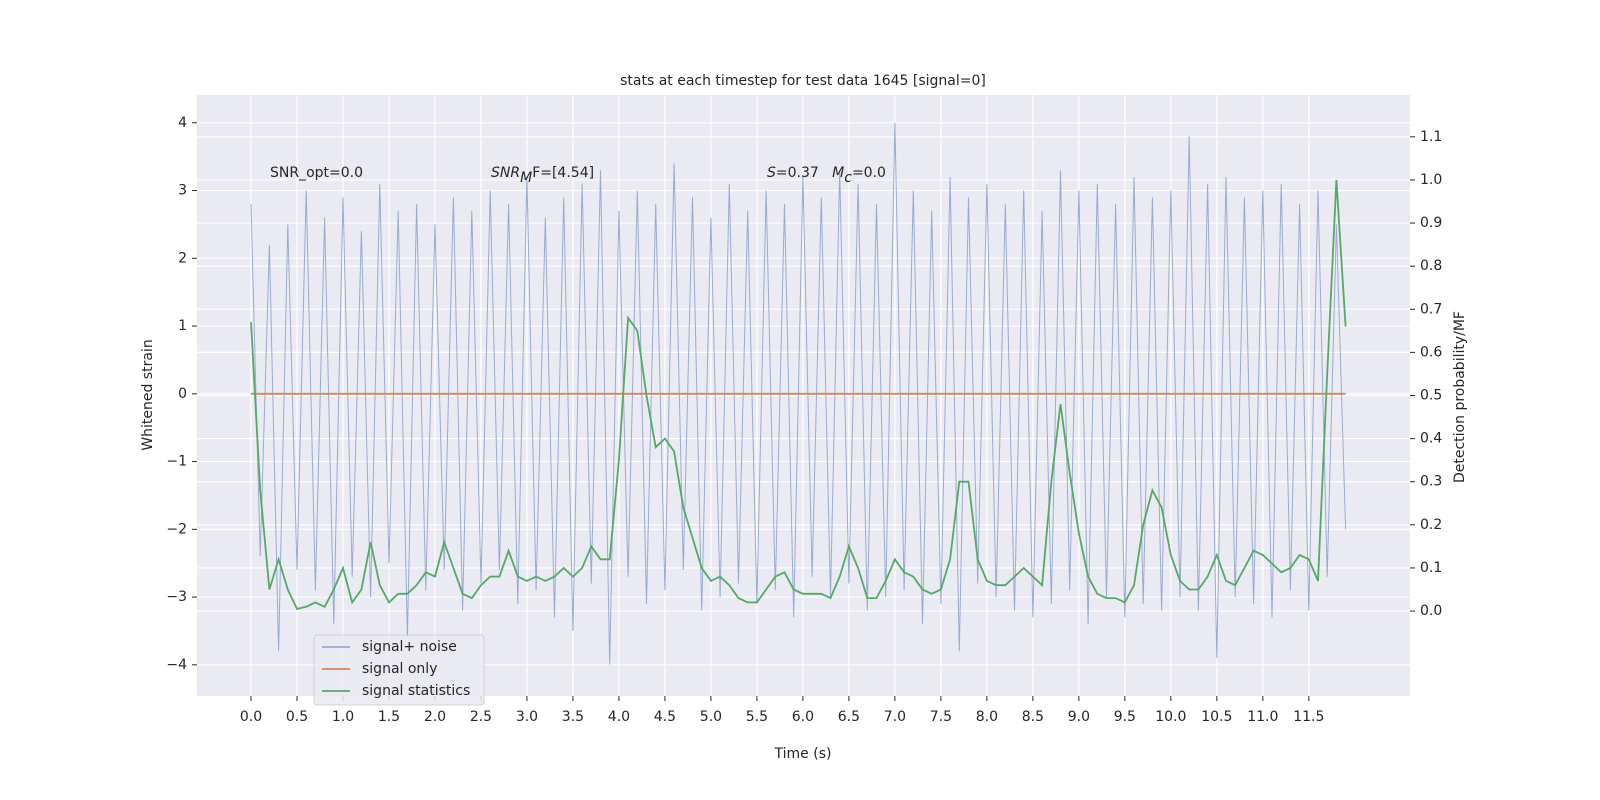  Describe the element at coordinates (987, 717) in the screenshot. I see `x-tick-label: 8.0` at that location.